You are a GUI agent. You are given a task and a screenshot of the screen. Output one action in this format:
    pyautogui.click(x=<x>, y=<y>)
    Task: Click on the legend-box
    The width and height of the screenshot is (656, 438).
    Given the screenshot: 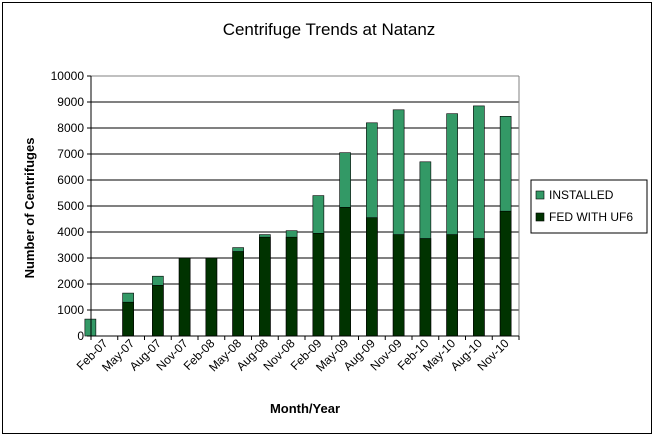 What is the action you would take?
    pyautogui.click(x=589, y=206)
    